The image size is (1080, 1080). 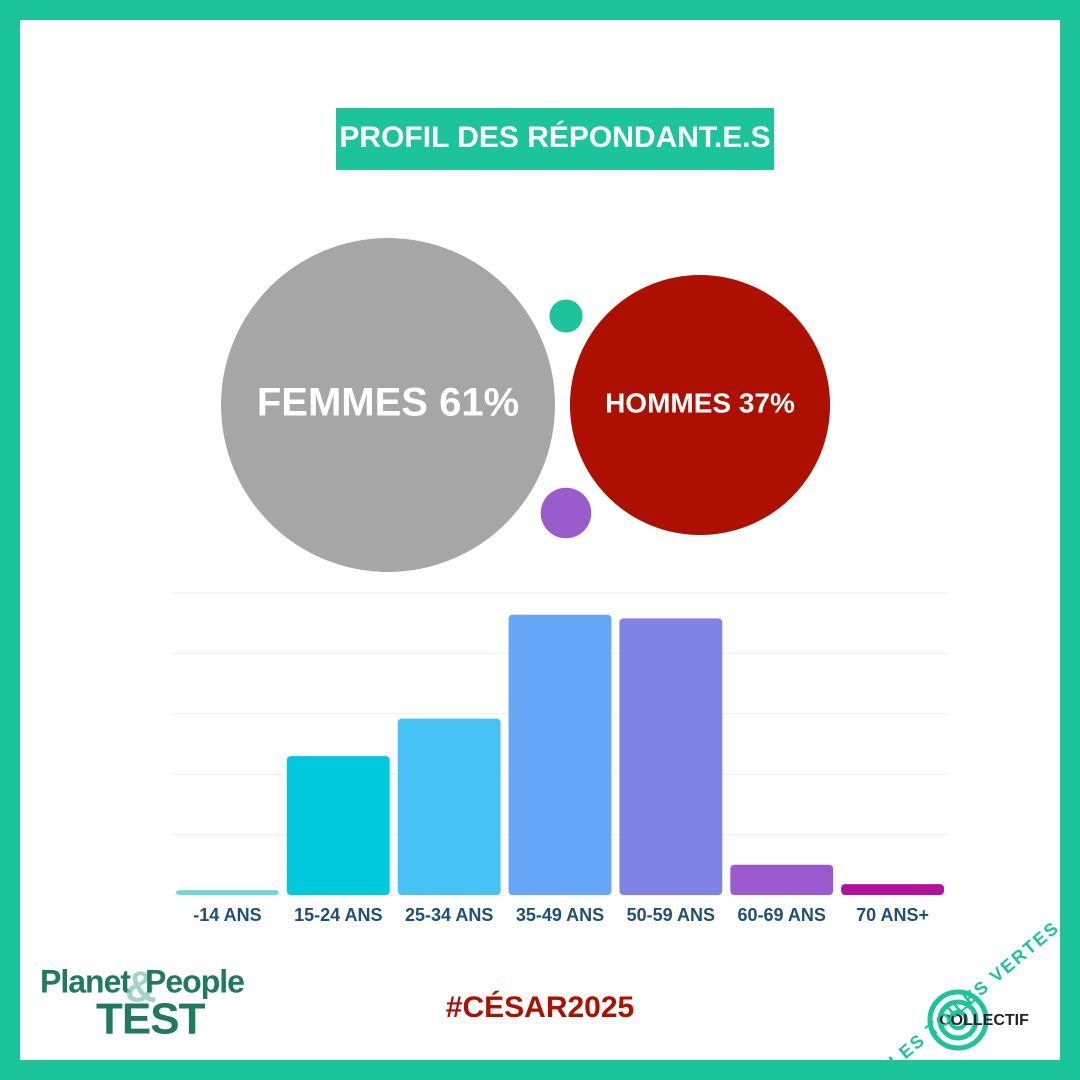 I want to click on x-tick-label: 15-24 ANS, so click(x=338, y=915).